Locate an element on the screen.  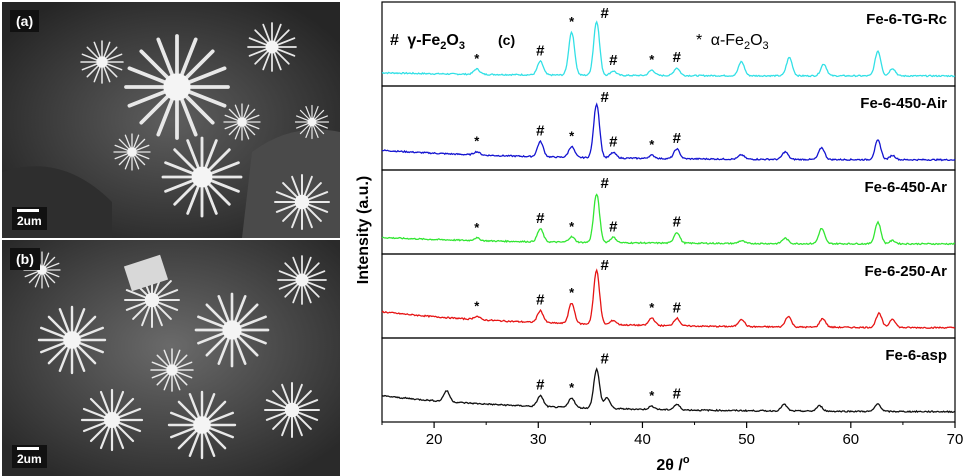
legend-gamma-symbol: # is located at coordinates (394, 40).